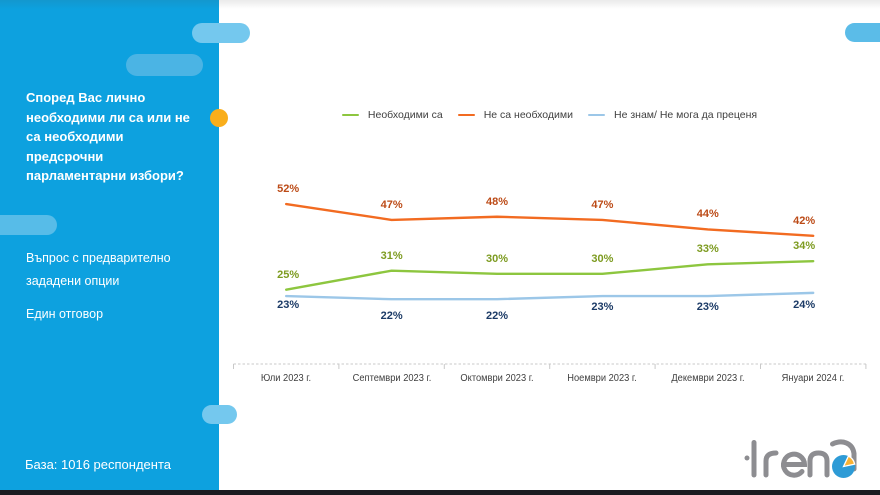 This screenshot has width=880, height=495. Describe the element at coordinates (219, 118) in the screenshot. I see `yellow-dot` at that location.